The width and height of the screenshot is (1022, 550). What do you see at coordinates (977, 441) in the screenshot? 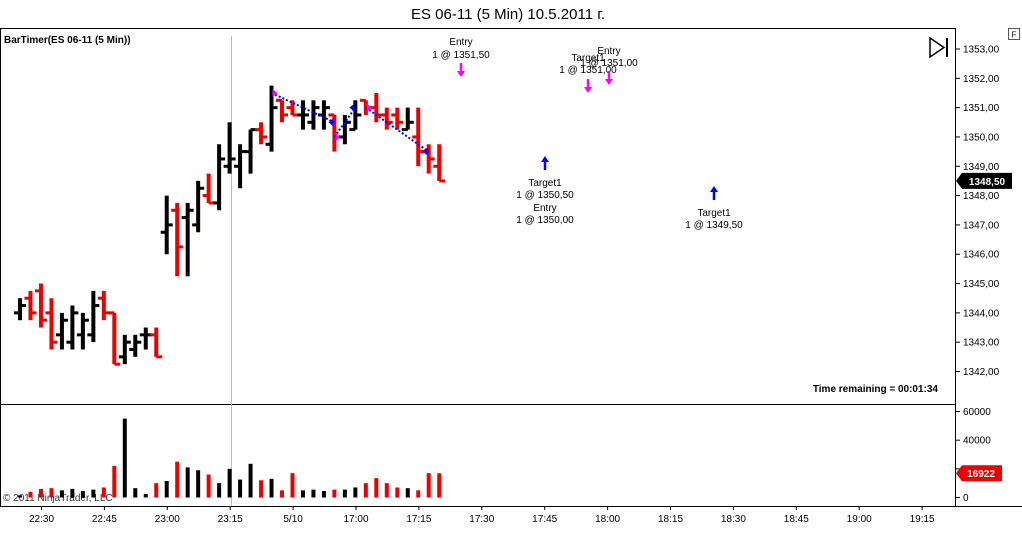
I see `volume-tick-label: 40000` at bounding box center [977, 441].